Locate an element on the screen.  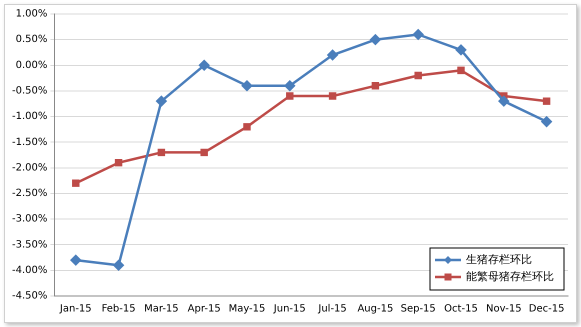
legend-label: 能繁母猪存栏环比 is located at coordinates (510, 276).